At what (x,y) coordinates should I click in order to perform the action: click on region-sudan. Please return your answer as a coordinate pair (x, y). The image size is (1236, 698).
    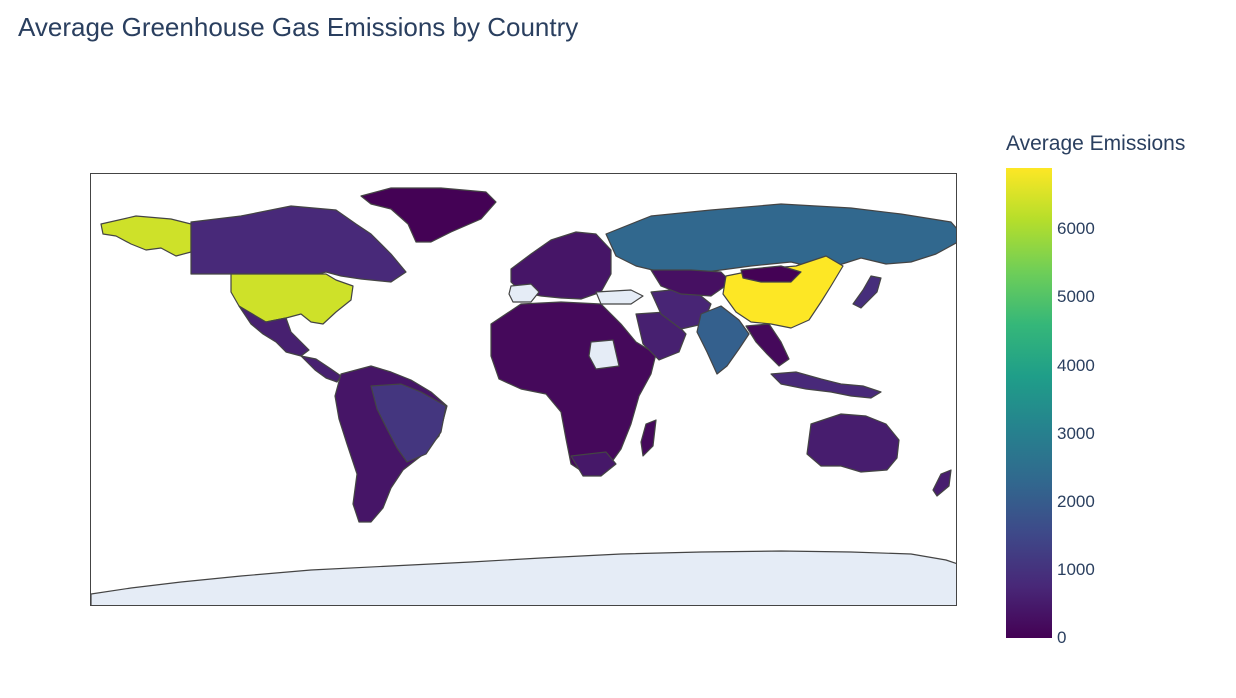
    Looking at the image, I should click on (604, 354).